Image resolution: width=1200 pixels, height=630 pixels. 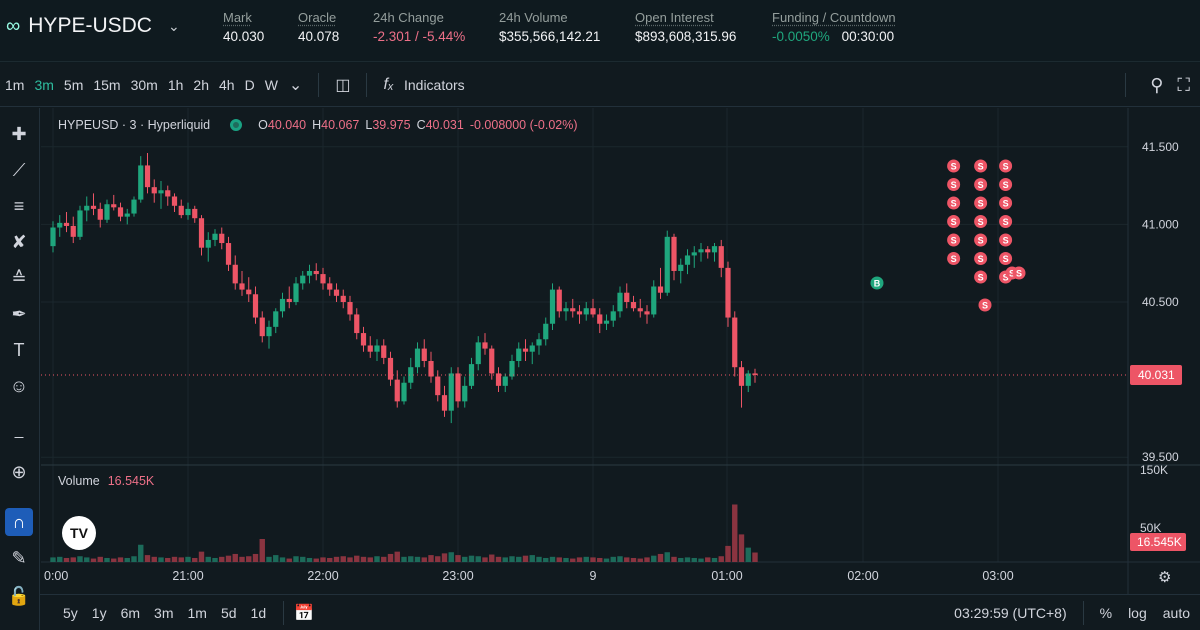 What do you see at coordinates (19, 471) in the screenshot?
I see `zoom-in-icon: ⊕` at bounding box center [19, 471].